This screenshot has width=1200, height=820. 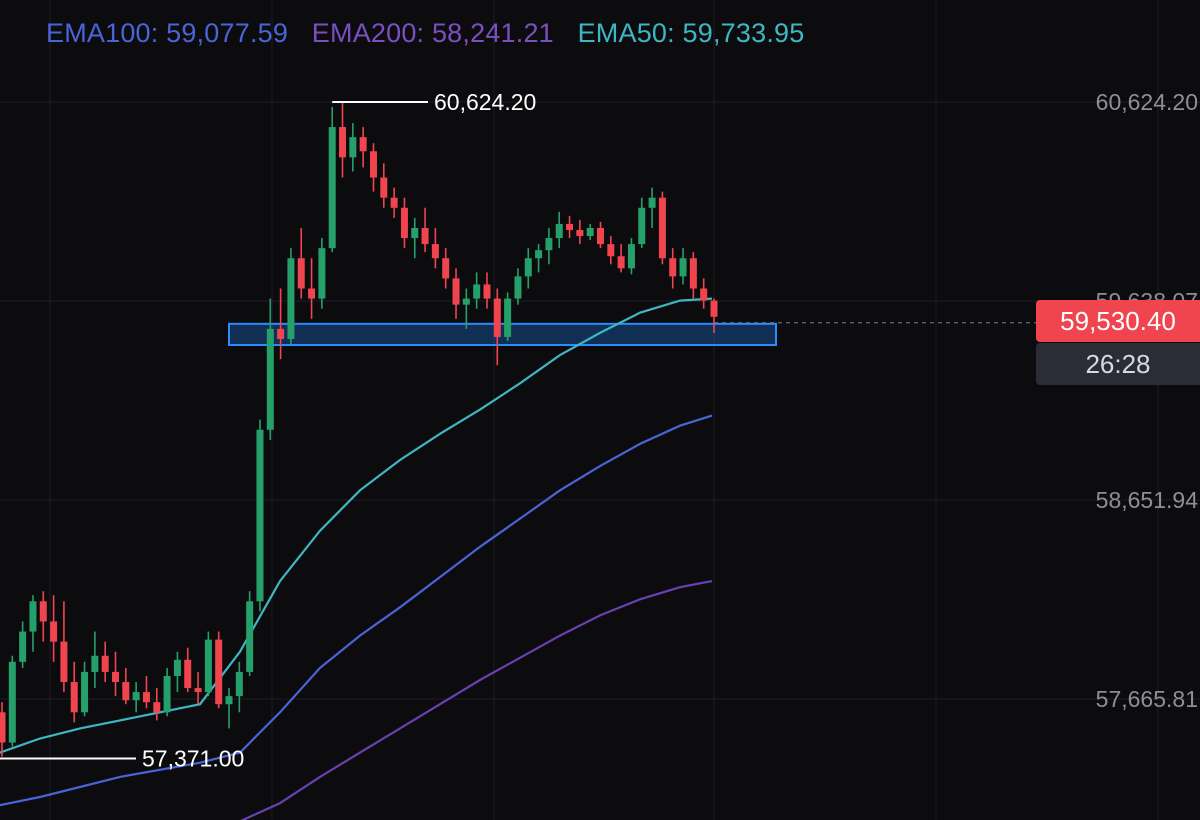 What do you see at coordinates (626, 33) in the screenshot?
I see `ema50-label: EMA50:` at bounding box center [626, 33].